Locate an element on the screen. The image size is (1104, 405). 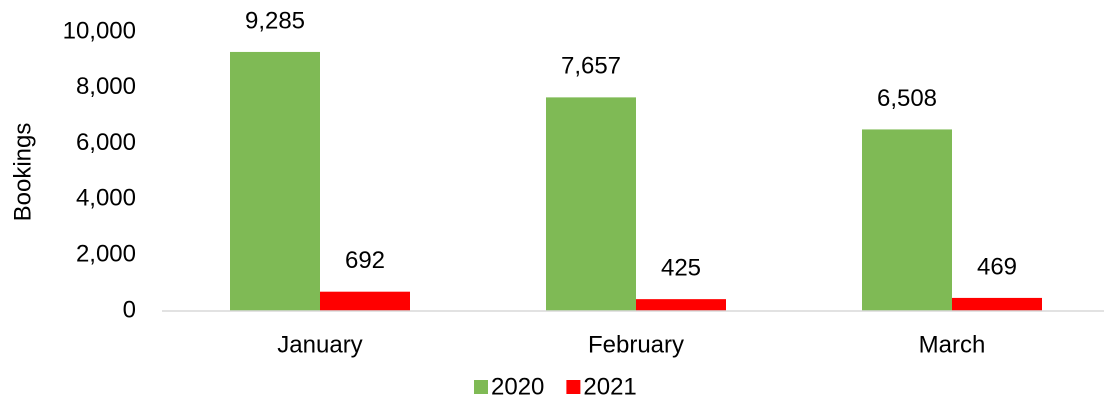
y-tick-label: 2,000 is located at coordinates (106, 254).